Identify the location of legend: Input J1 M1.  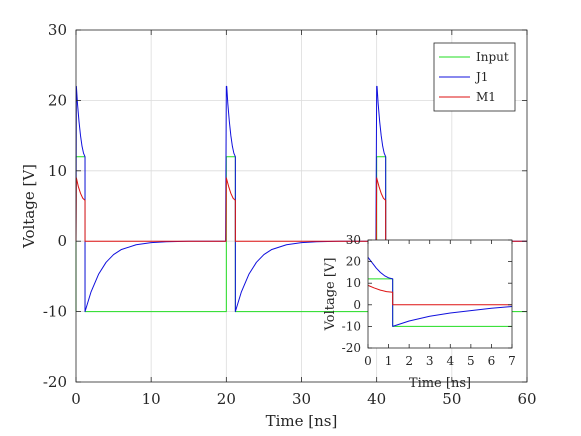
(474, 77).